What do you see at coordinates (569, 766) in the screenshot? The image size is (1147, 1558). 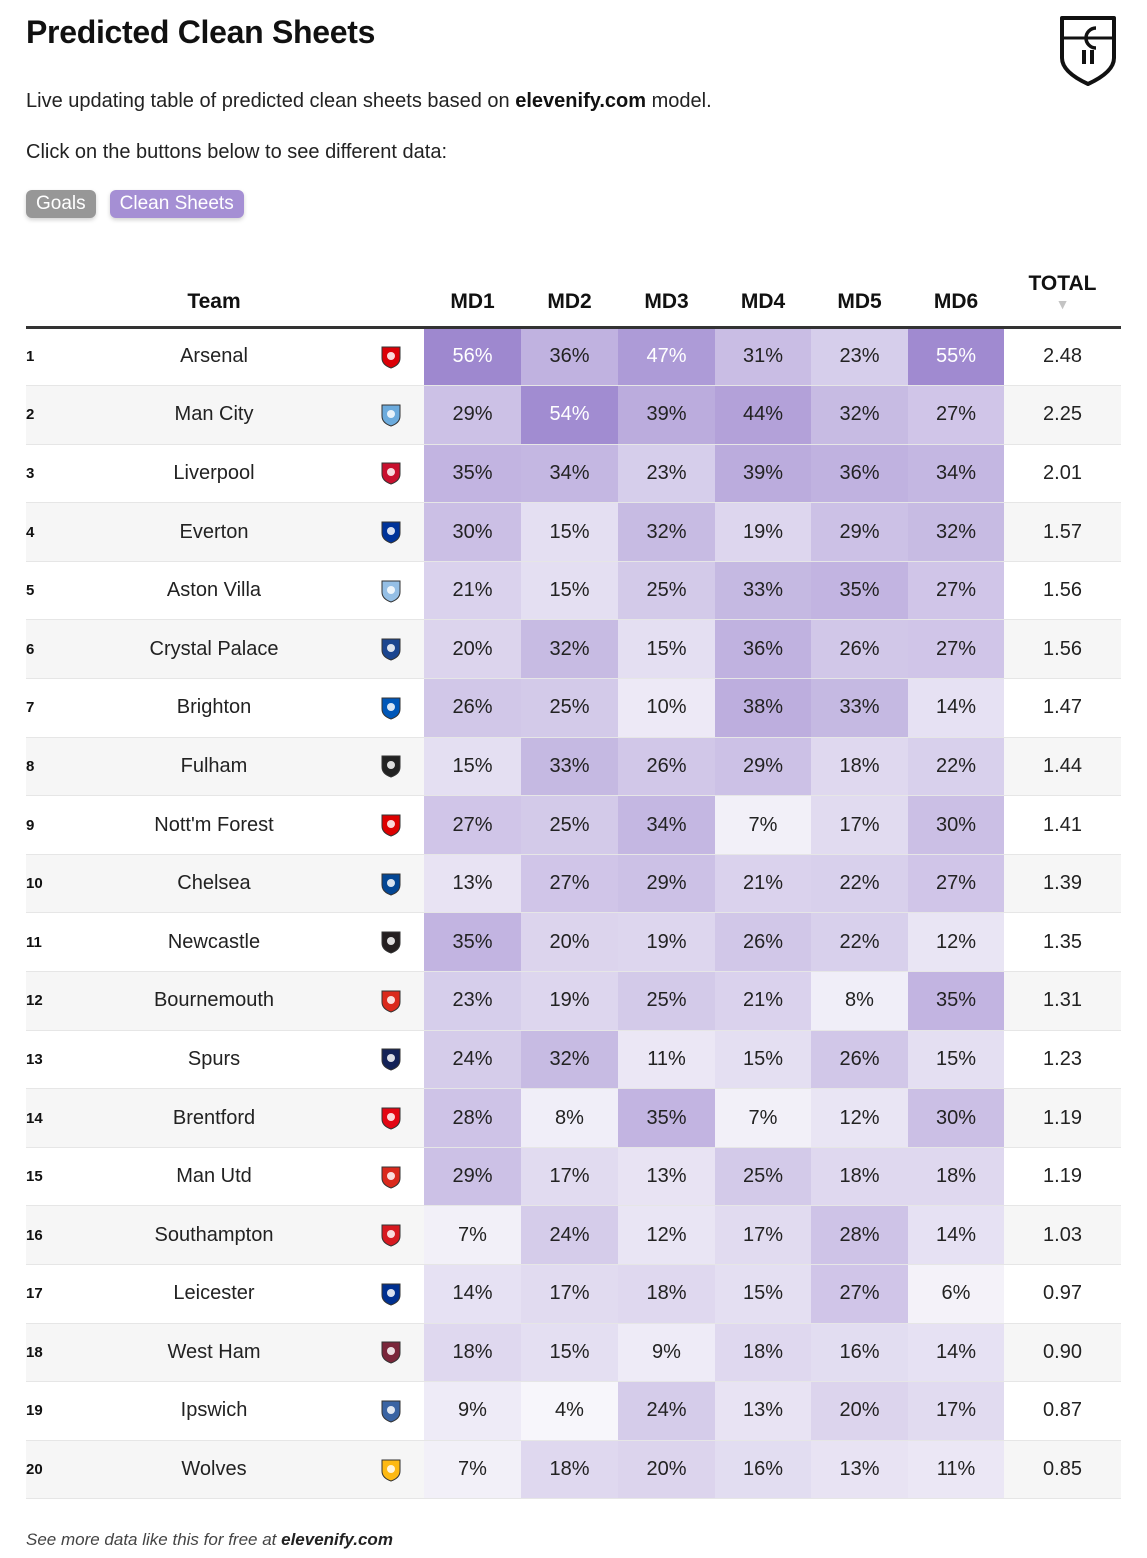 I see `md2-cell: 33%` at bounding box center [569, 766].